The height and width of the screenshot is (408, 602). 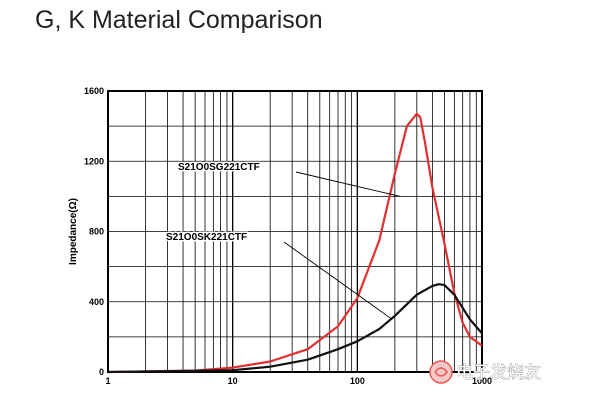 What do you see at coordinates (233, 381) in the screenshot?
I see `x-tick-label: 10` at bounding box center [233, 381].